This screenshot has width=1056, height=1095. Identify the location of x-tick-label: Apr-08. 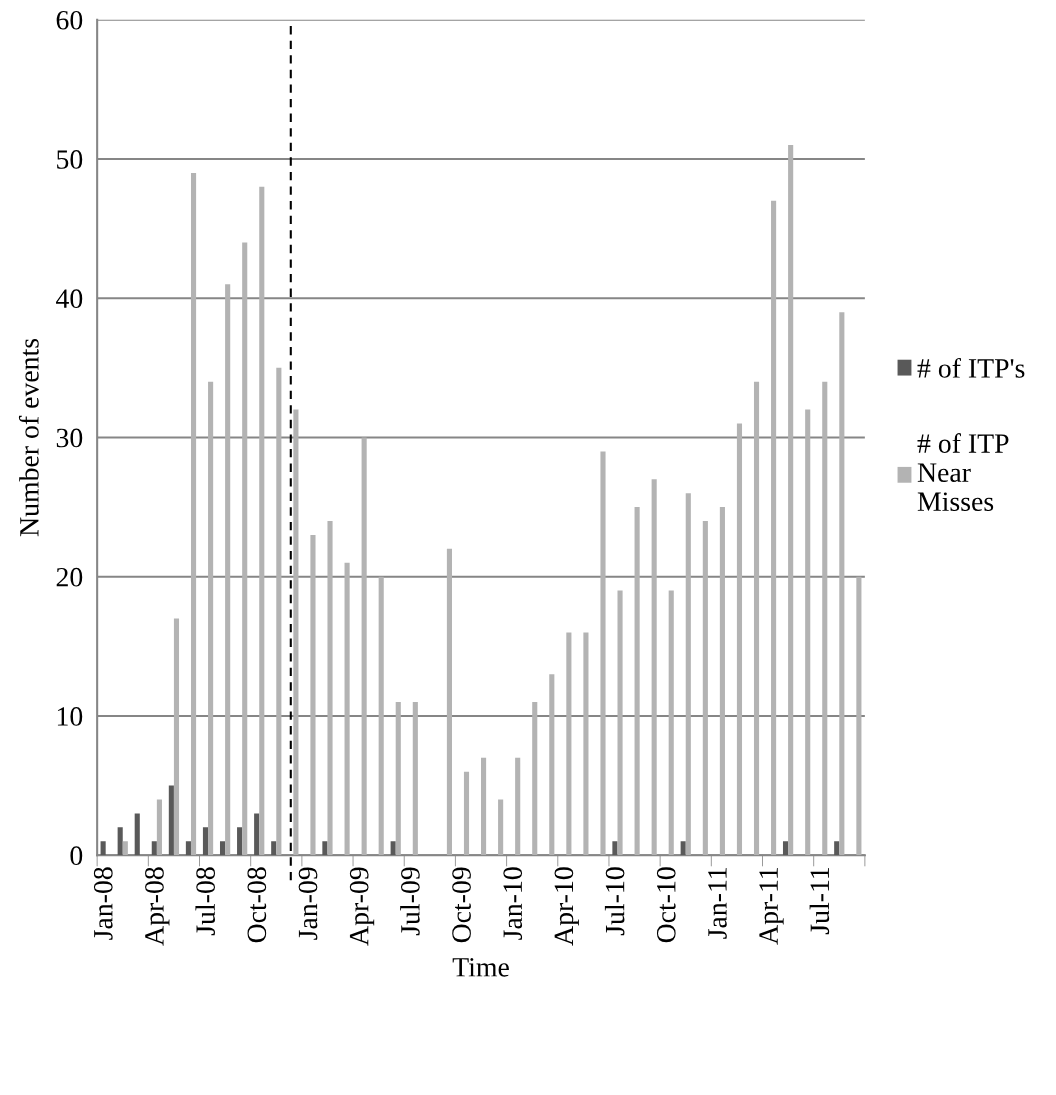
(157, 906).